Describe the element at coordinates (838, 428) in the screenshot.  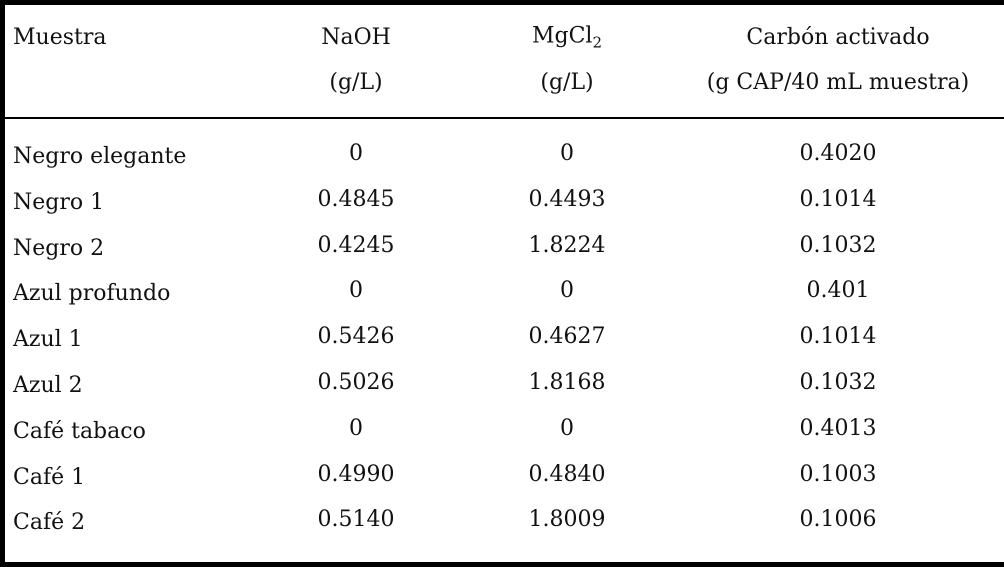
I see `table-cell: 0.4013` at that location.